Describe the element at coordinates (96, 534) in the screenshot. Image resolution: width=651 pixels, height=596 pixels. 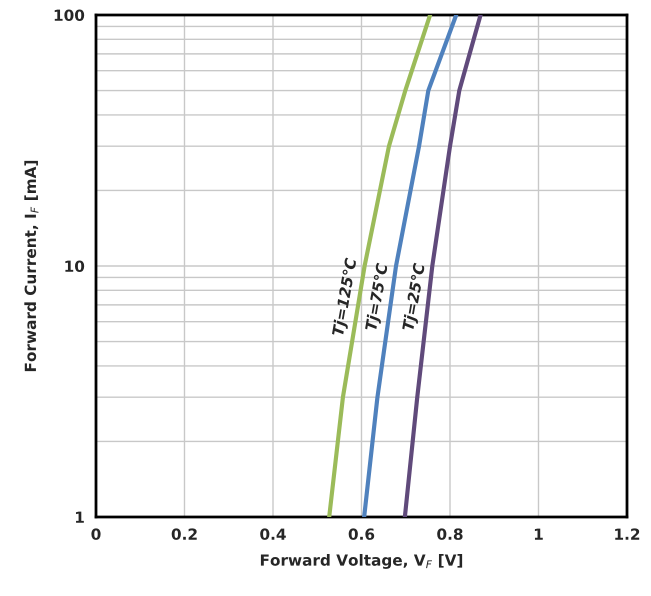
I see `x-tick-label: 0` at that location.